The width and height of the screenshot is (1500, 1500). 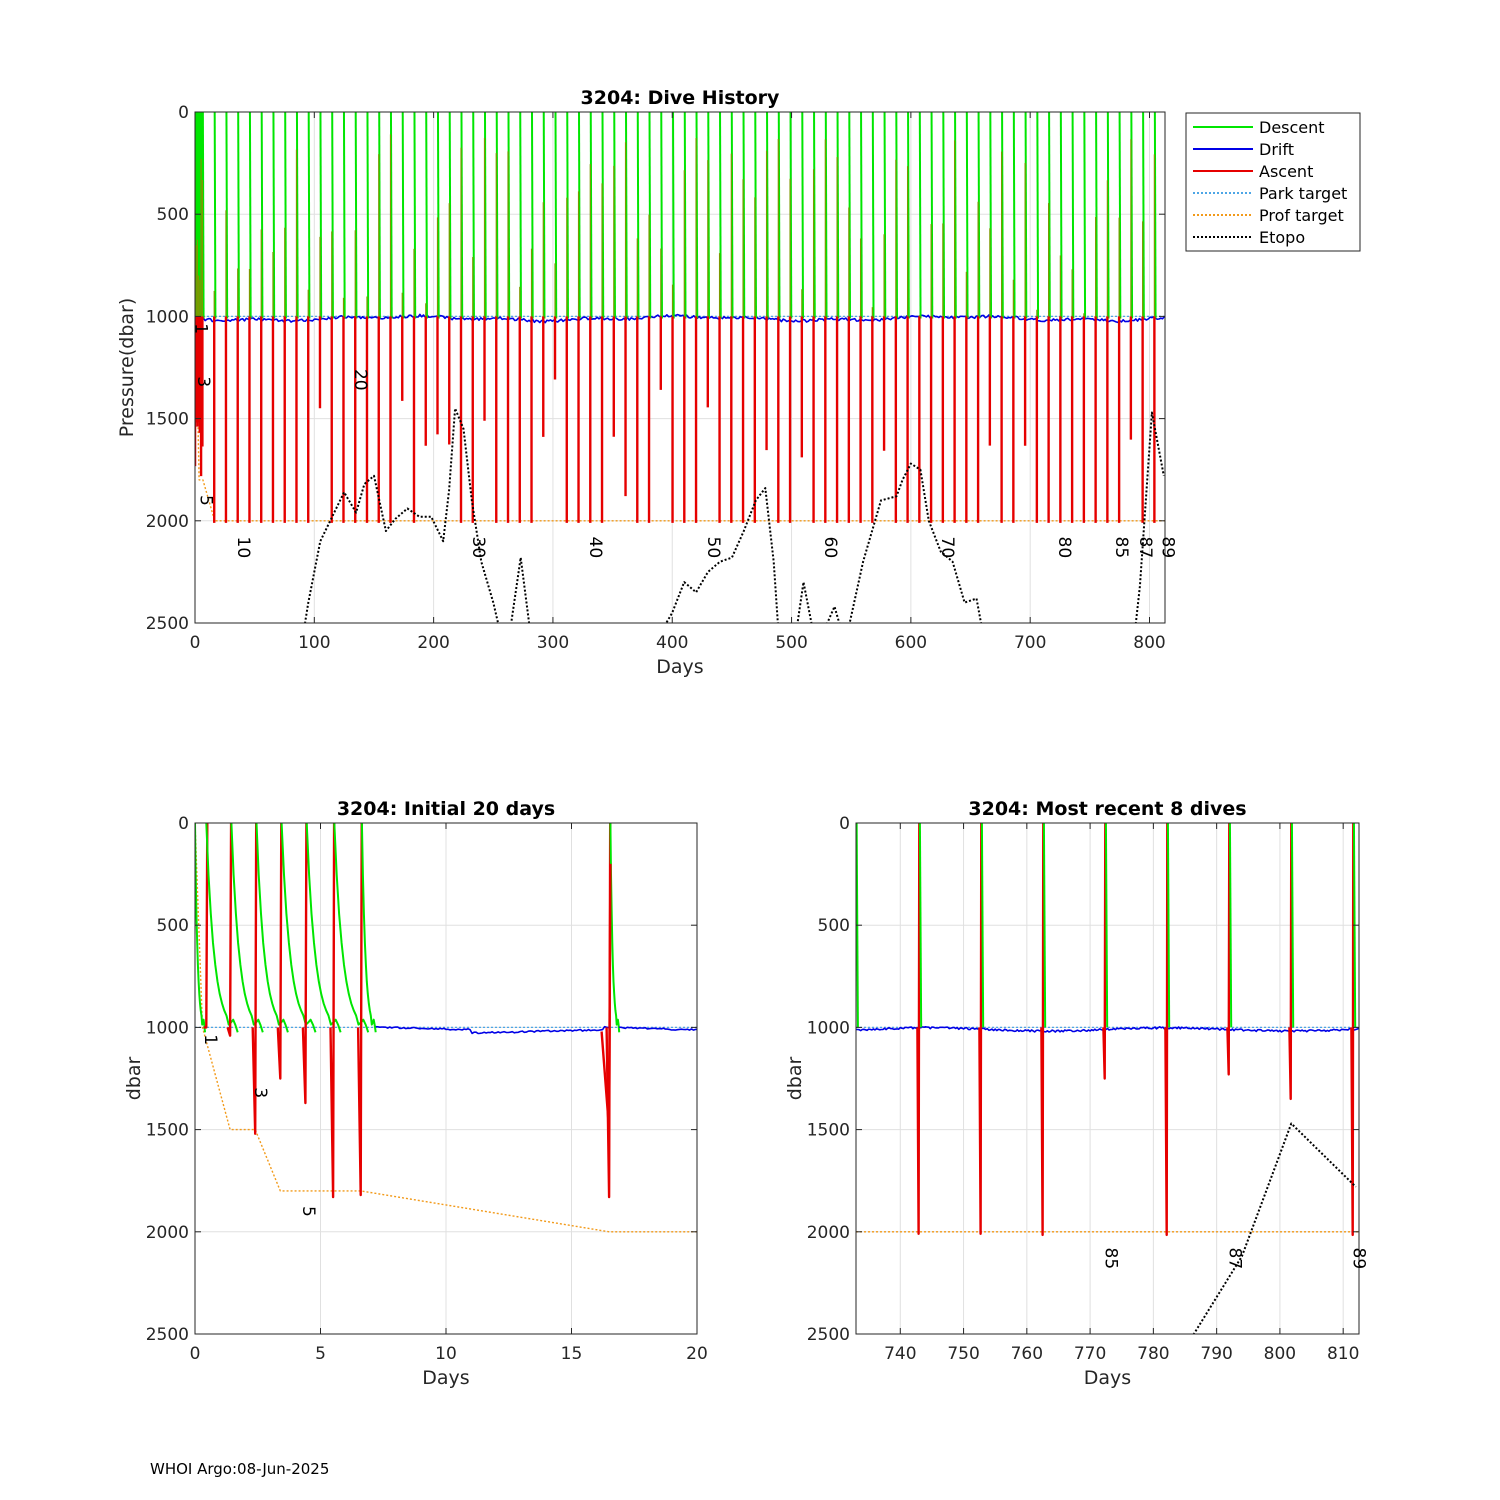 What do you see at coordinates (1276, 149) in the screenshot?
I see `legend-label: Drift` at bounding box center [1276, 149].